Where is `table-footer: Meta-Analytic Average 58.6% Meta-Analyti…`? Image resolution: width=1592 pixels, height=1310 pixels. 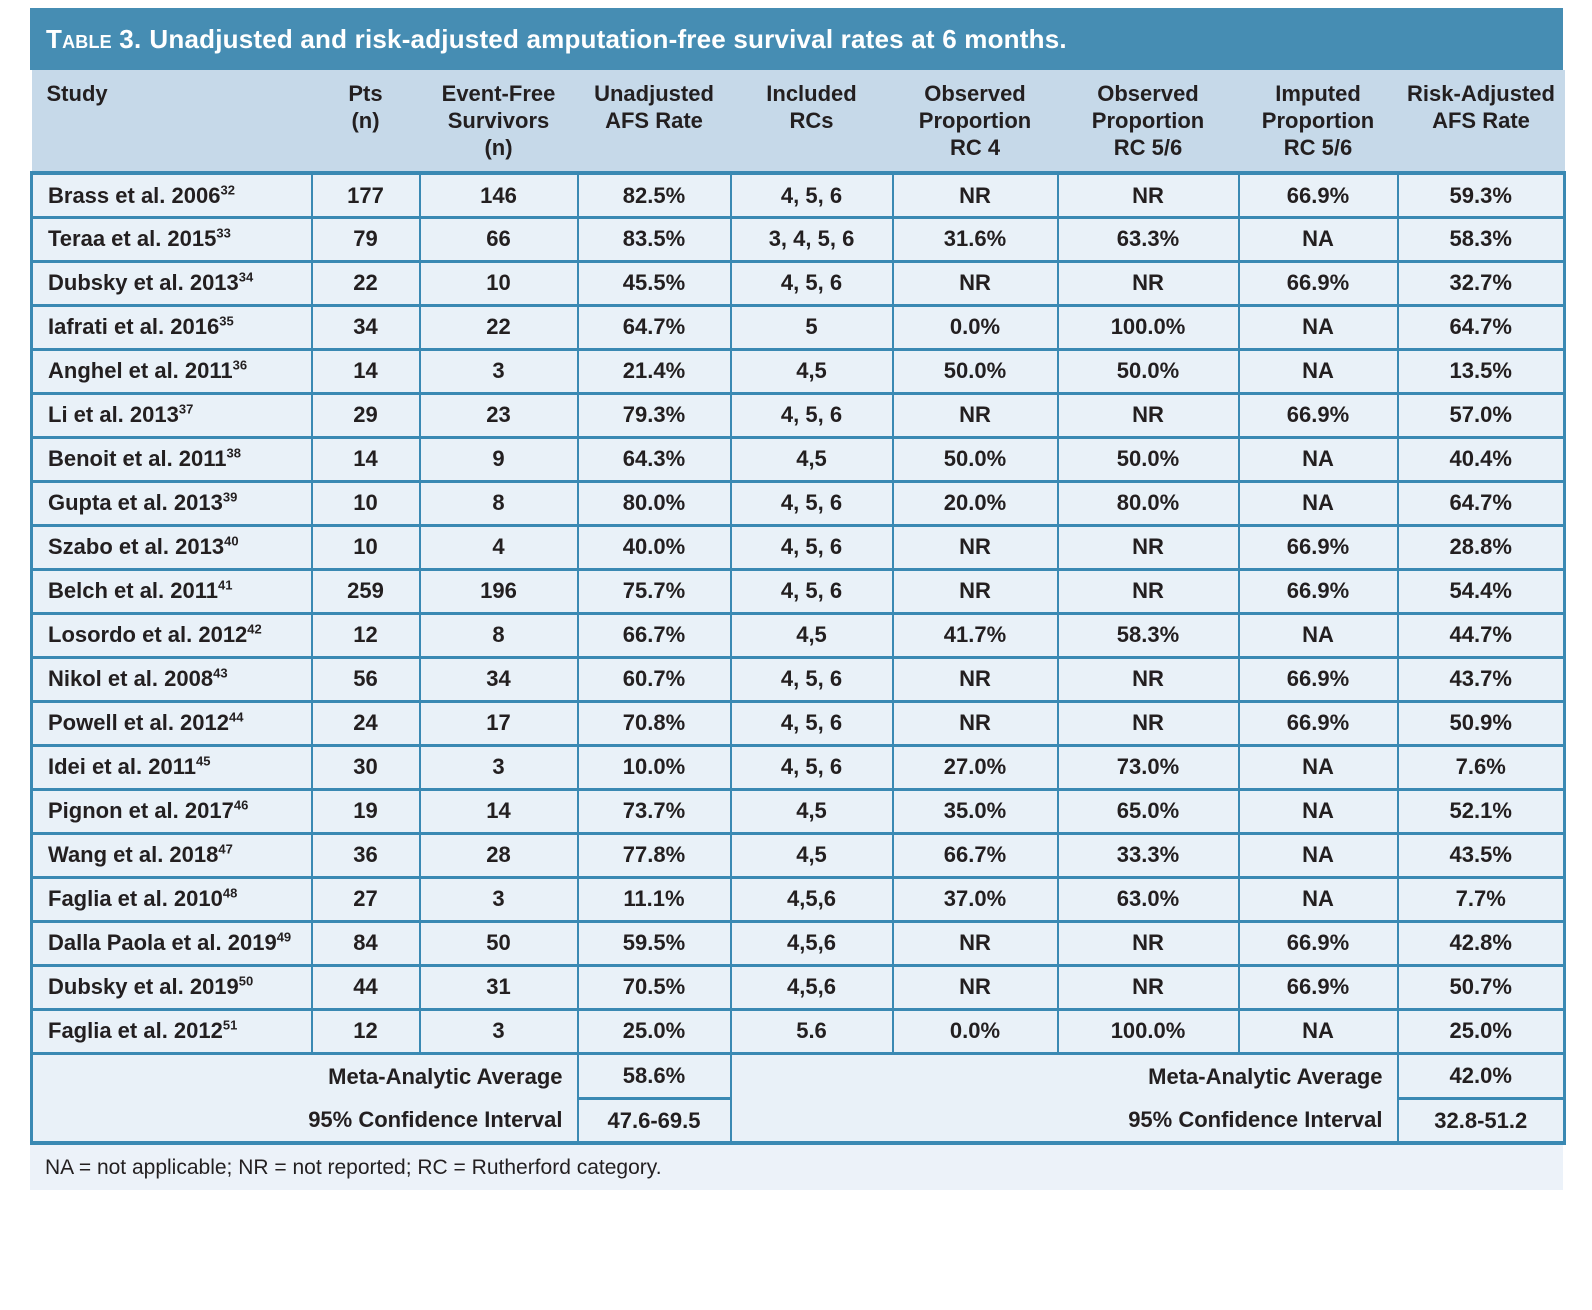 table-footer: Meta-Analytic Average 58.6% Meta-Analyti… is located at coordinates (798, 1098).